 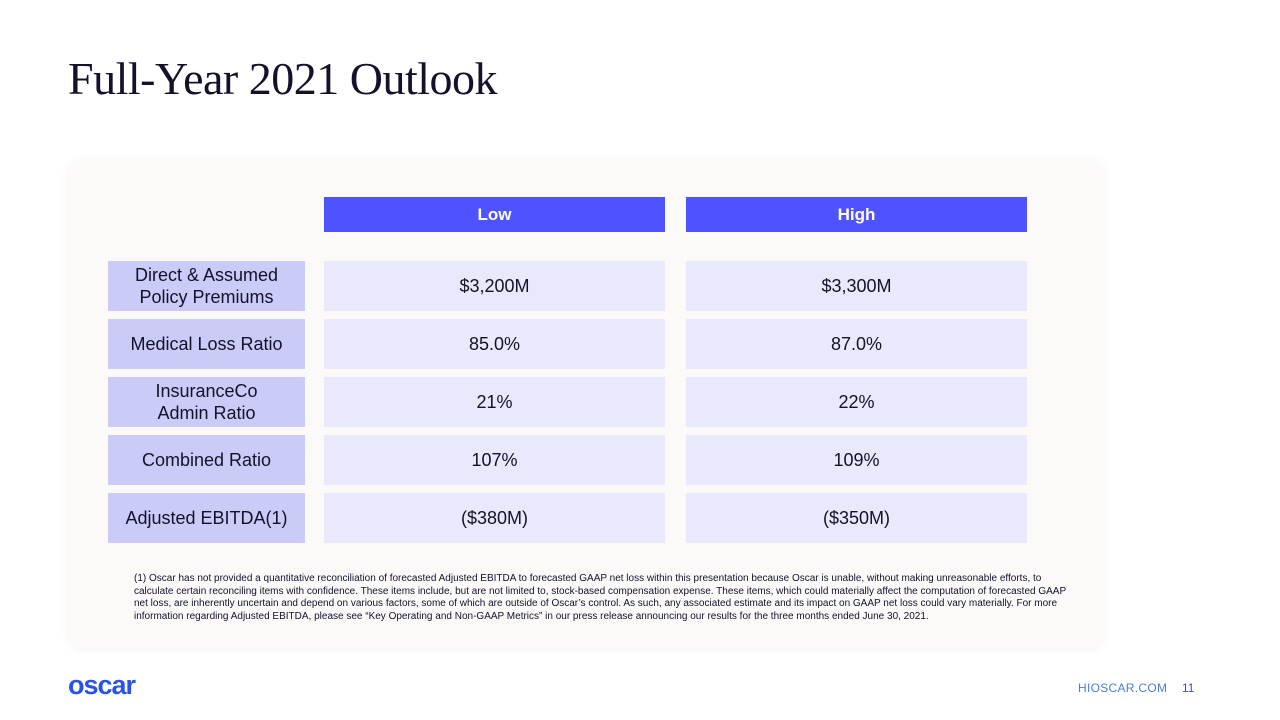 What do you see at coordinates (494, 286) in the screenshot?
I see `cell-premiums-low: $3,200M` at bounding box center [494, 286].